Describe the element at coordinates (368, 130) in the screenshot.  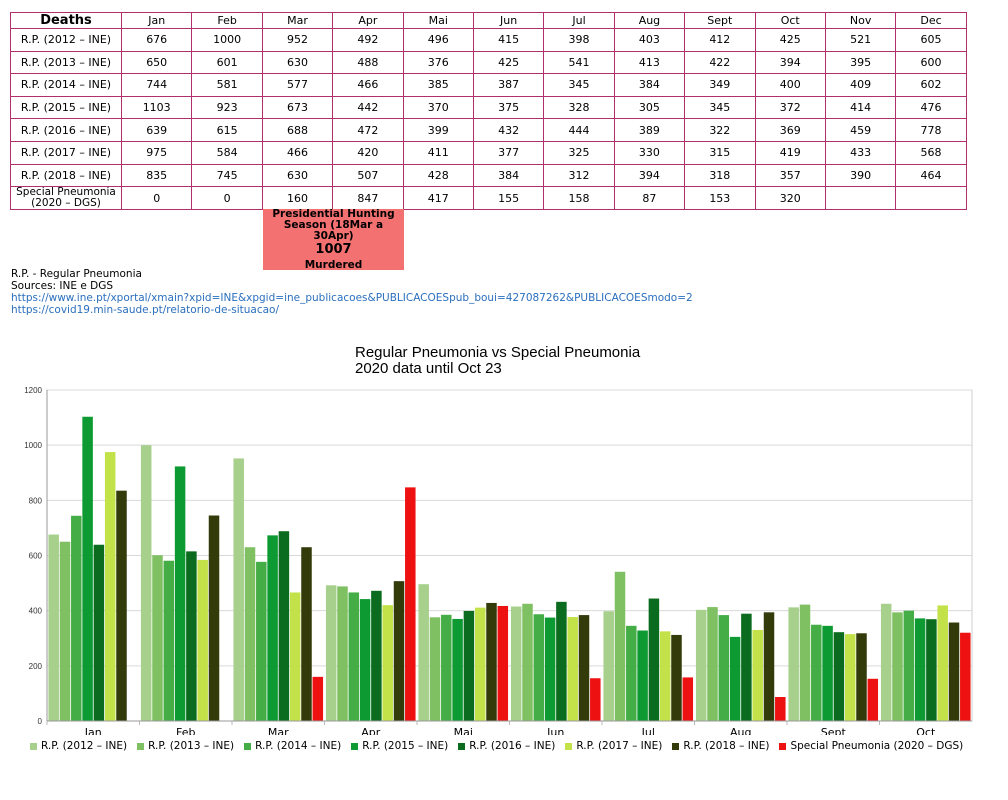
I see `table-cell: 472` at that location.